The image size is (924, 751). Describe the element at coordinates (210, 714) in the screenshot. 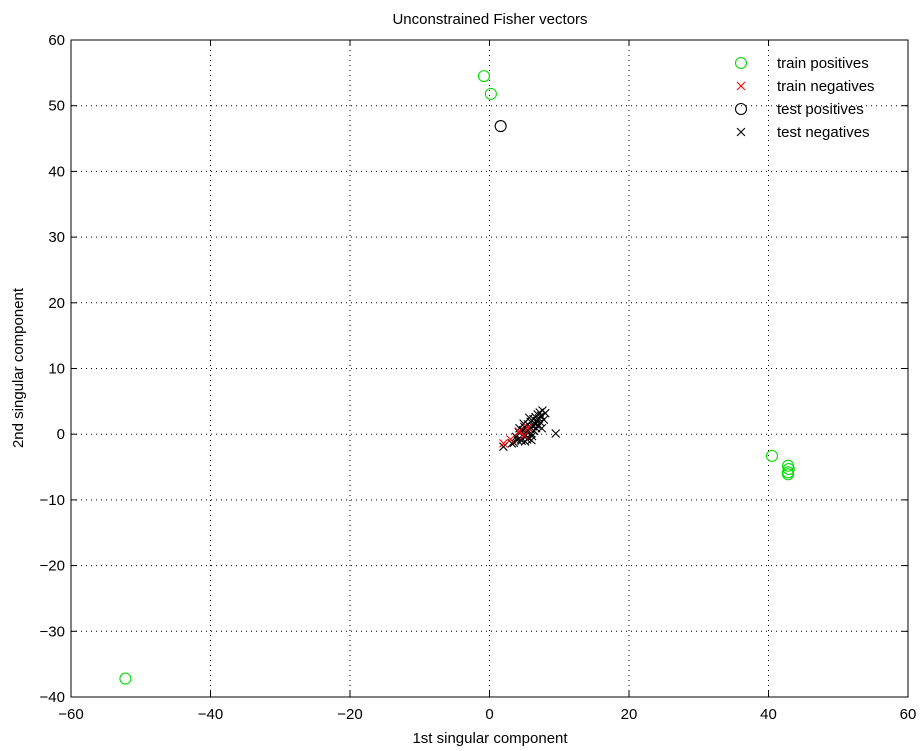

I see `x-tick-label: −40` at that location.